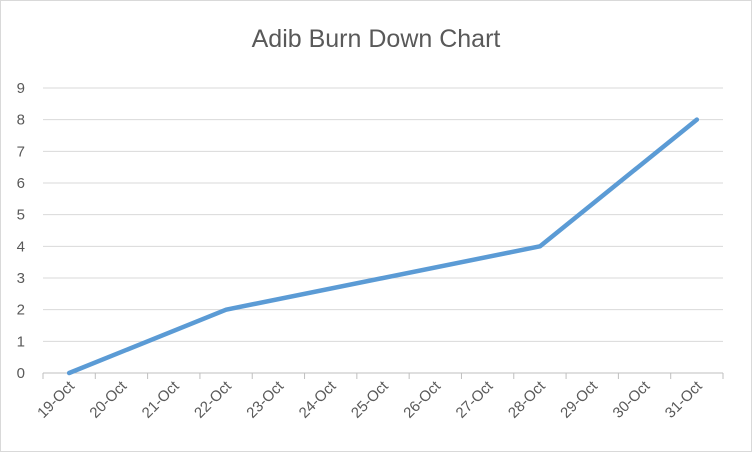 The height and width of the screenshot is (452, 752). What do you see at coordinates (265, 399) in the screenshot?
I see `x-tick-label: 23-Oct` at bounding box center [265, 399].